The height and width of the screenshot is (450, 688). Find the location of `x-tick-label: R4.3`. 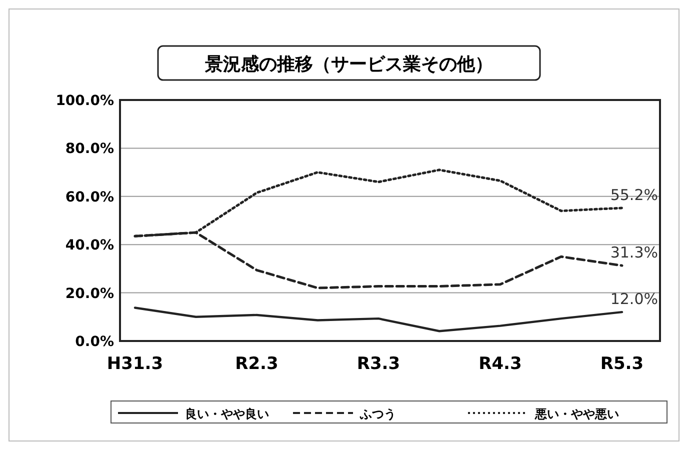

x-tick-label: R4.3 is located at coordinates (500, 364).